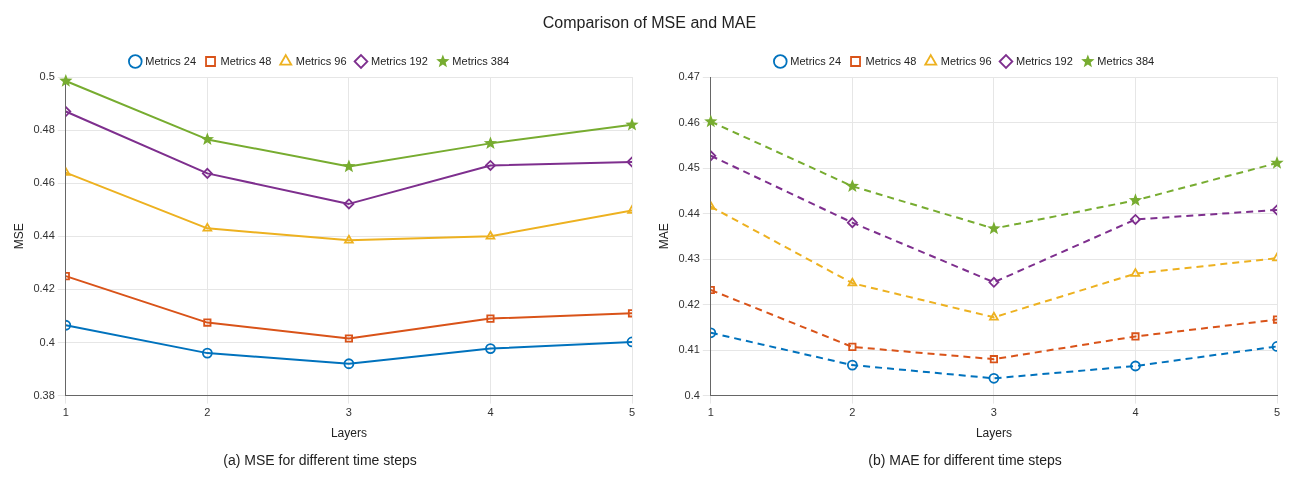 The height and width of the screenshot is (481, 1299). Describe the element at coordinates (965, 460) in the screenshot. I see `text: (b) MAE for different time steps` at that location.